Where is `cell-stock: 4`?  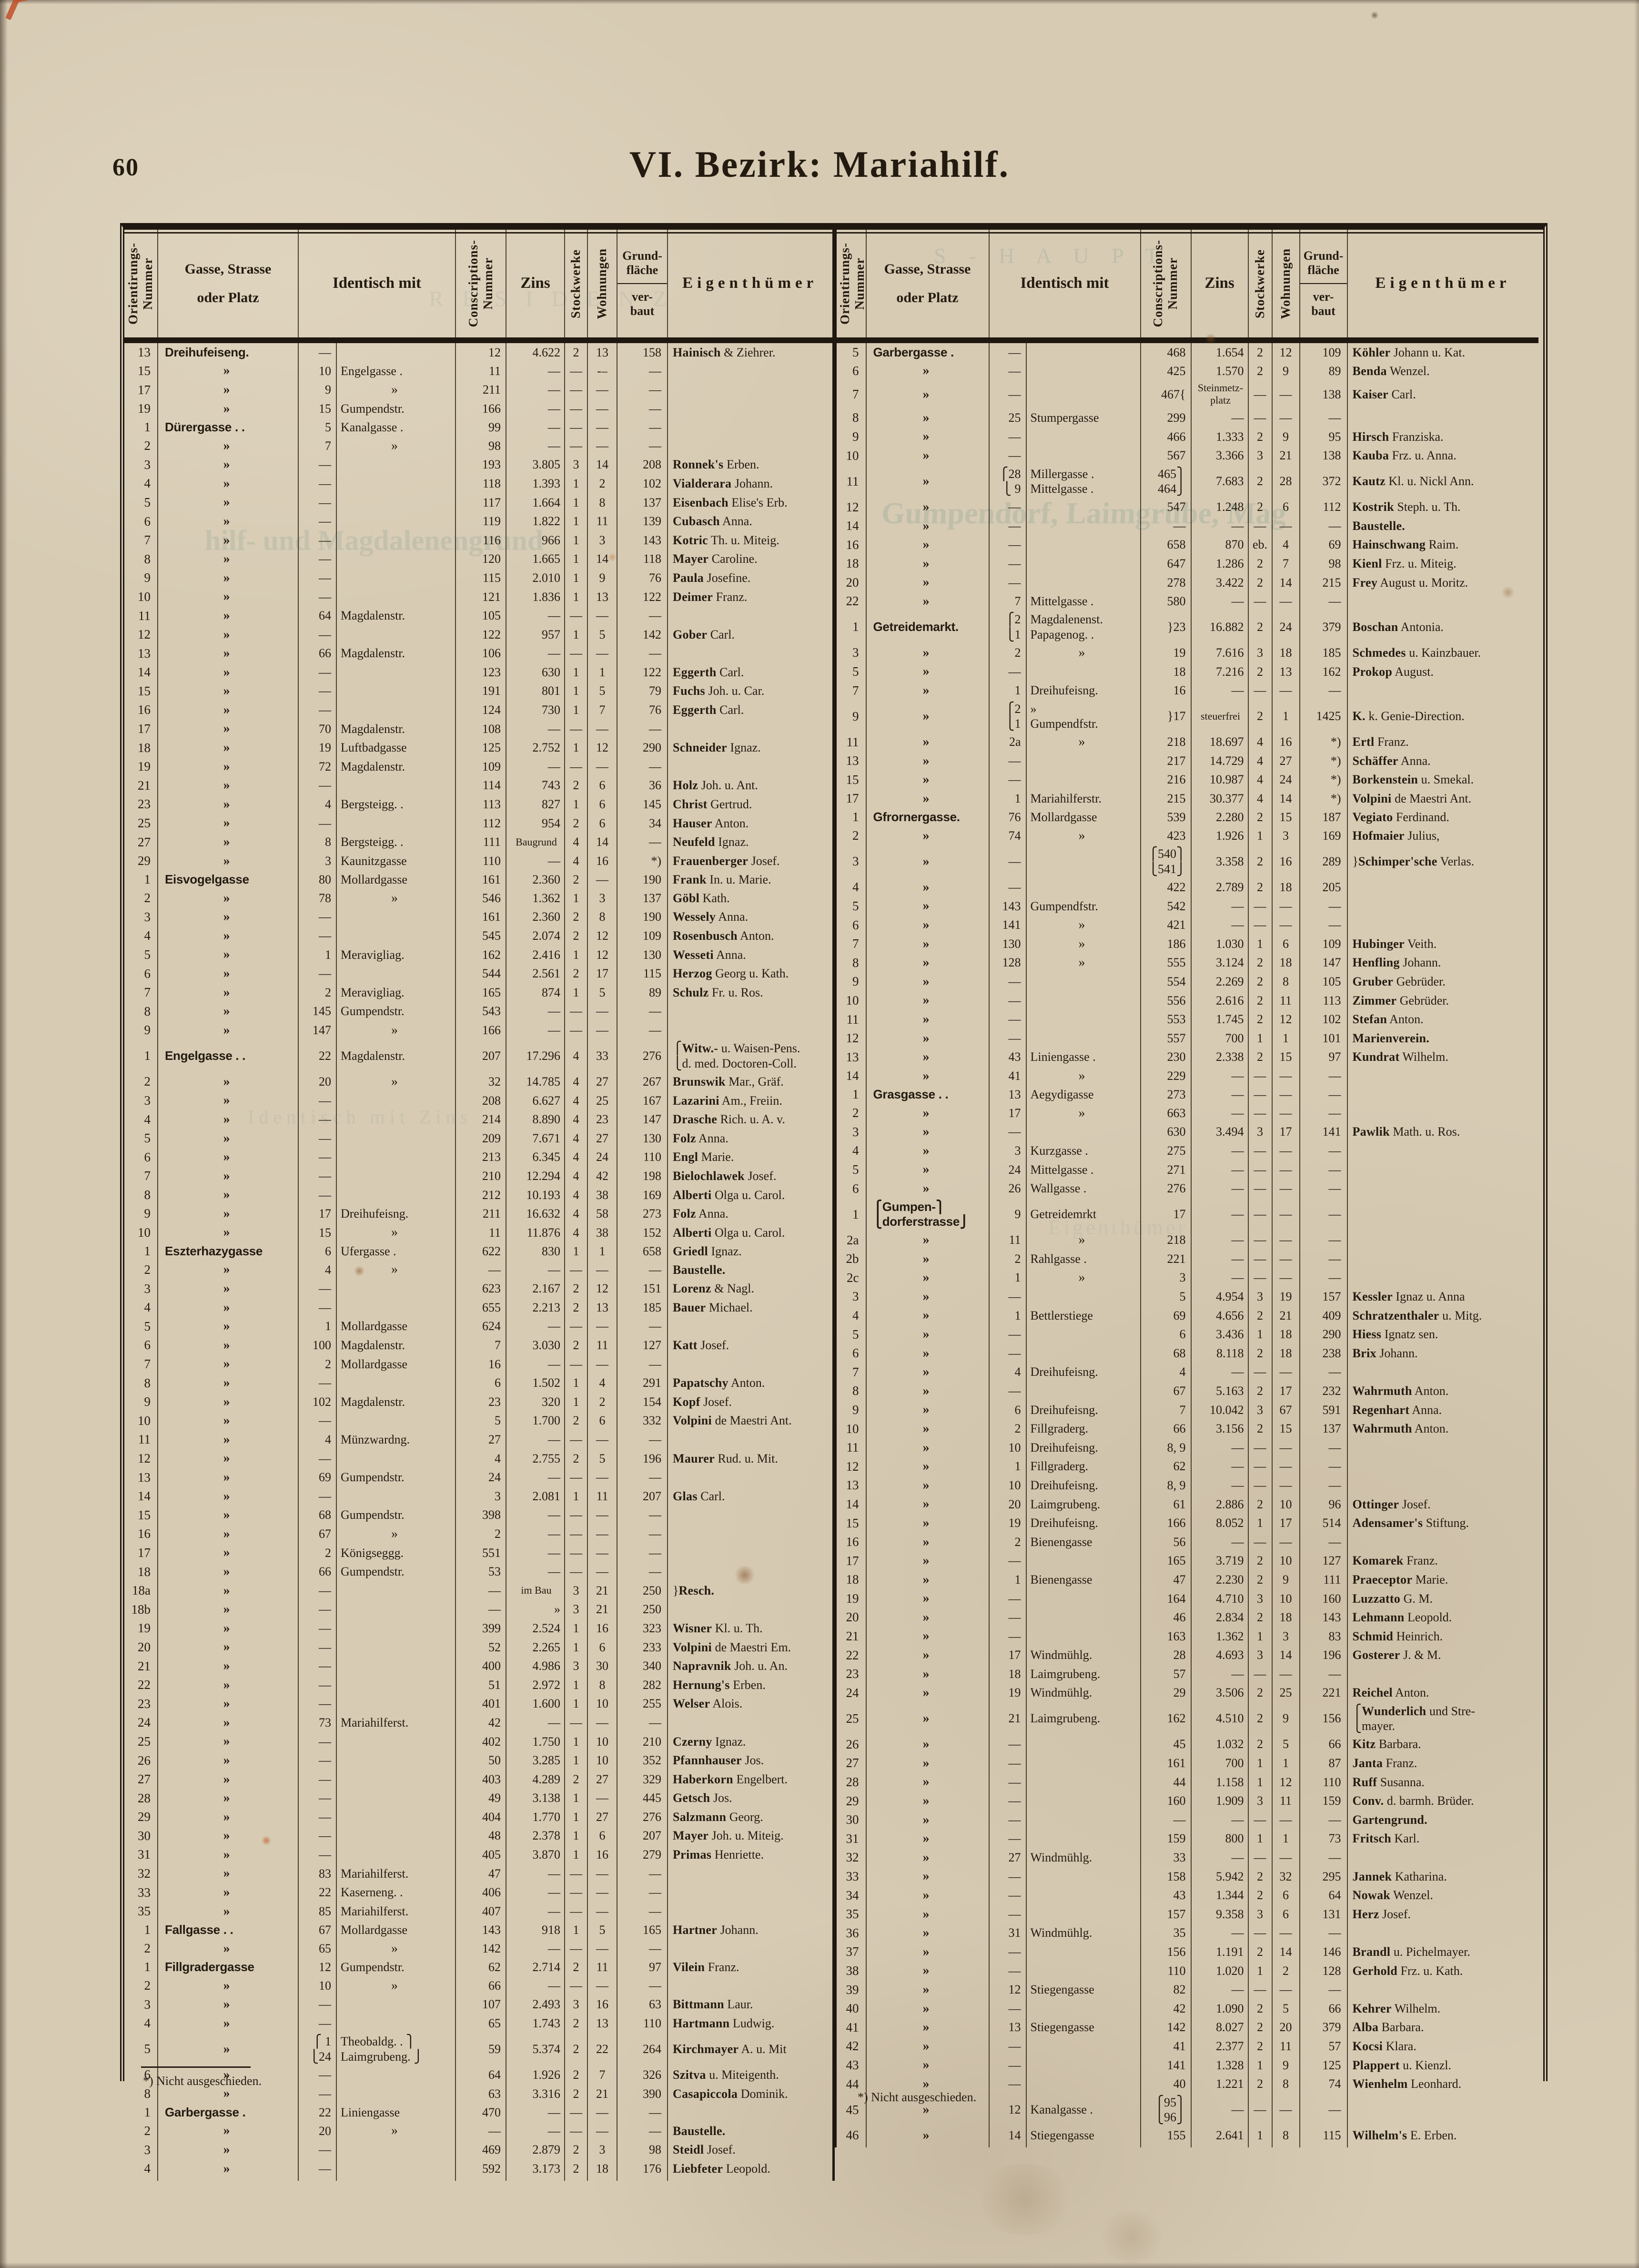 cell-stock: 4 is located at coordinates (575, 1119).